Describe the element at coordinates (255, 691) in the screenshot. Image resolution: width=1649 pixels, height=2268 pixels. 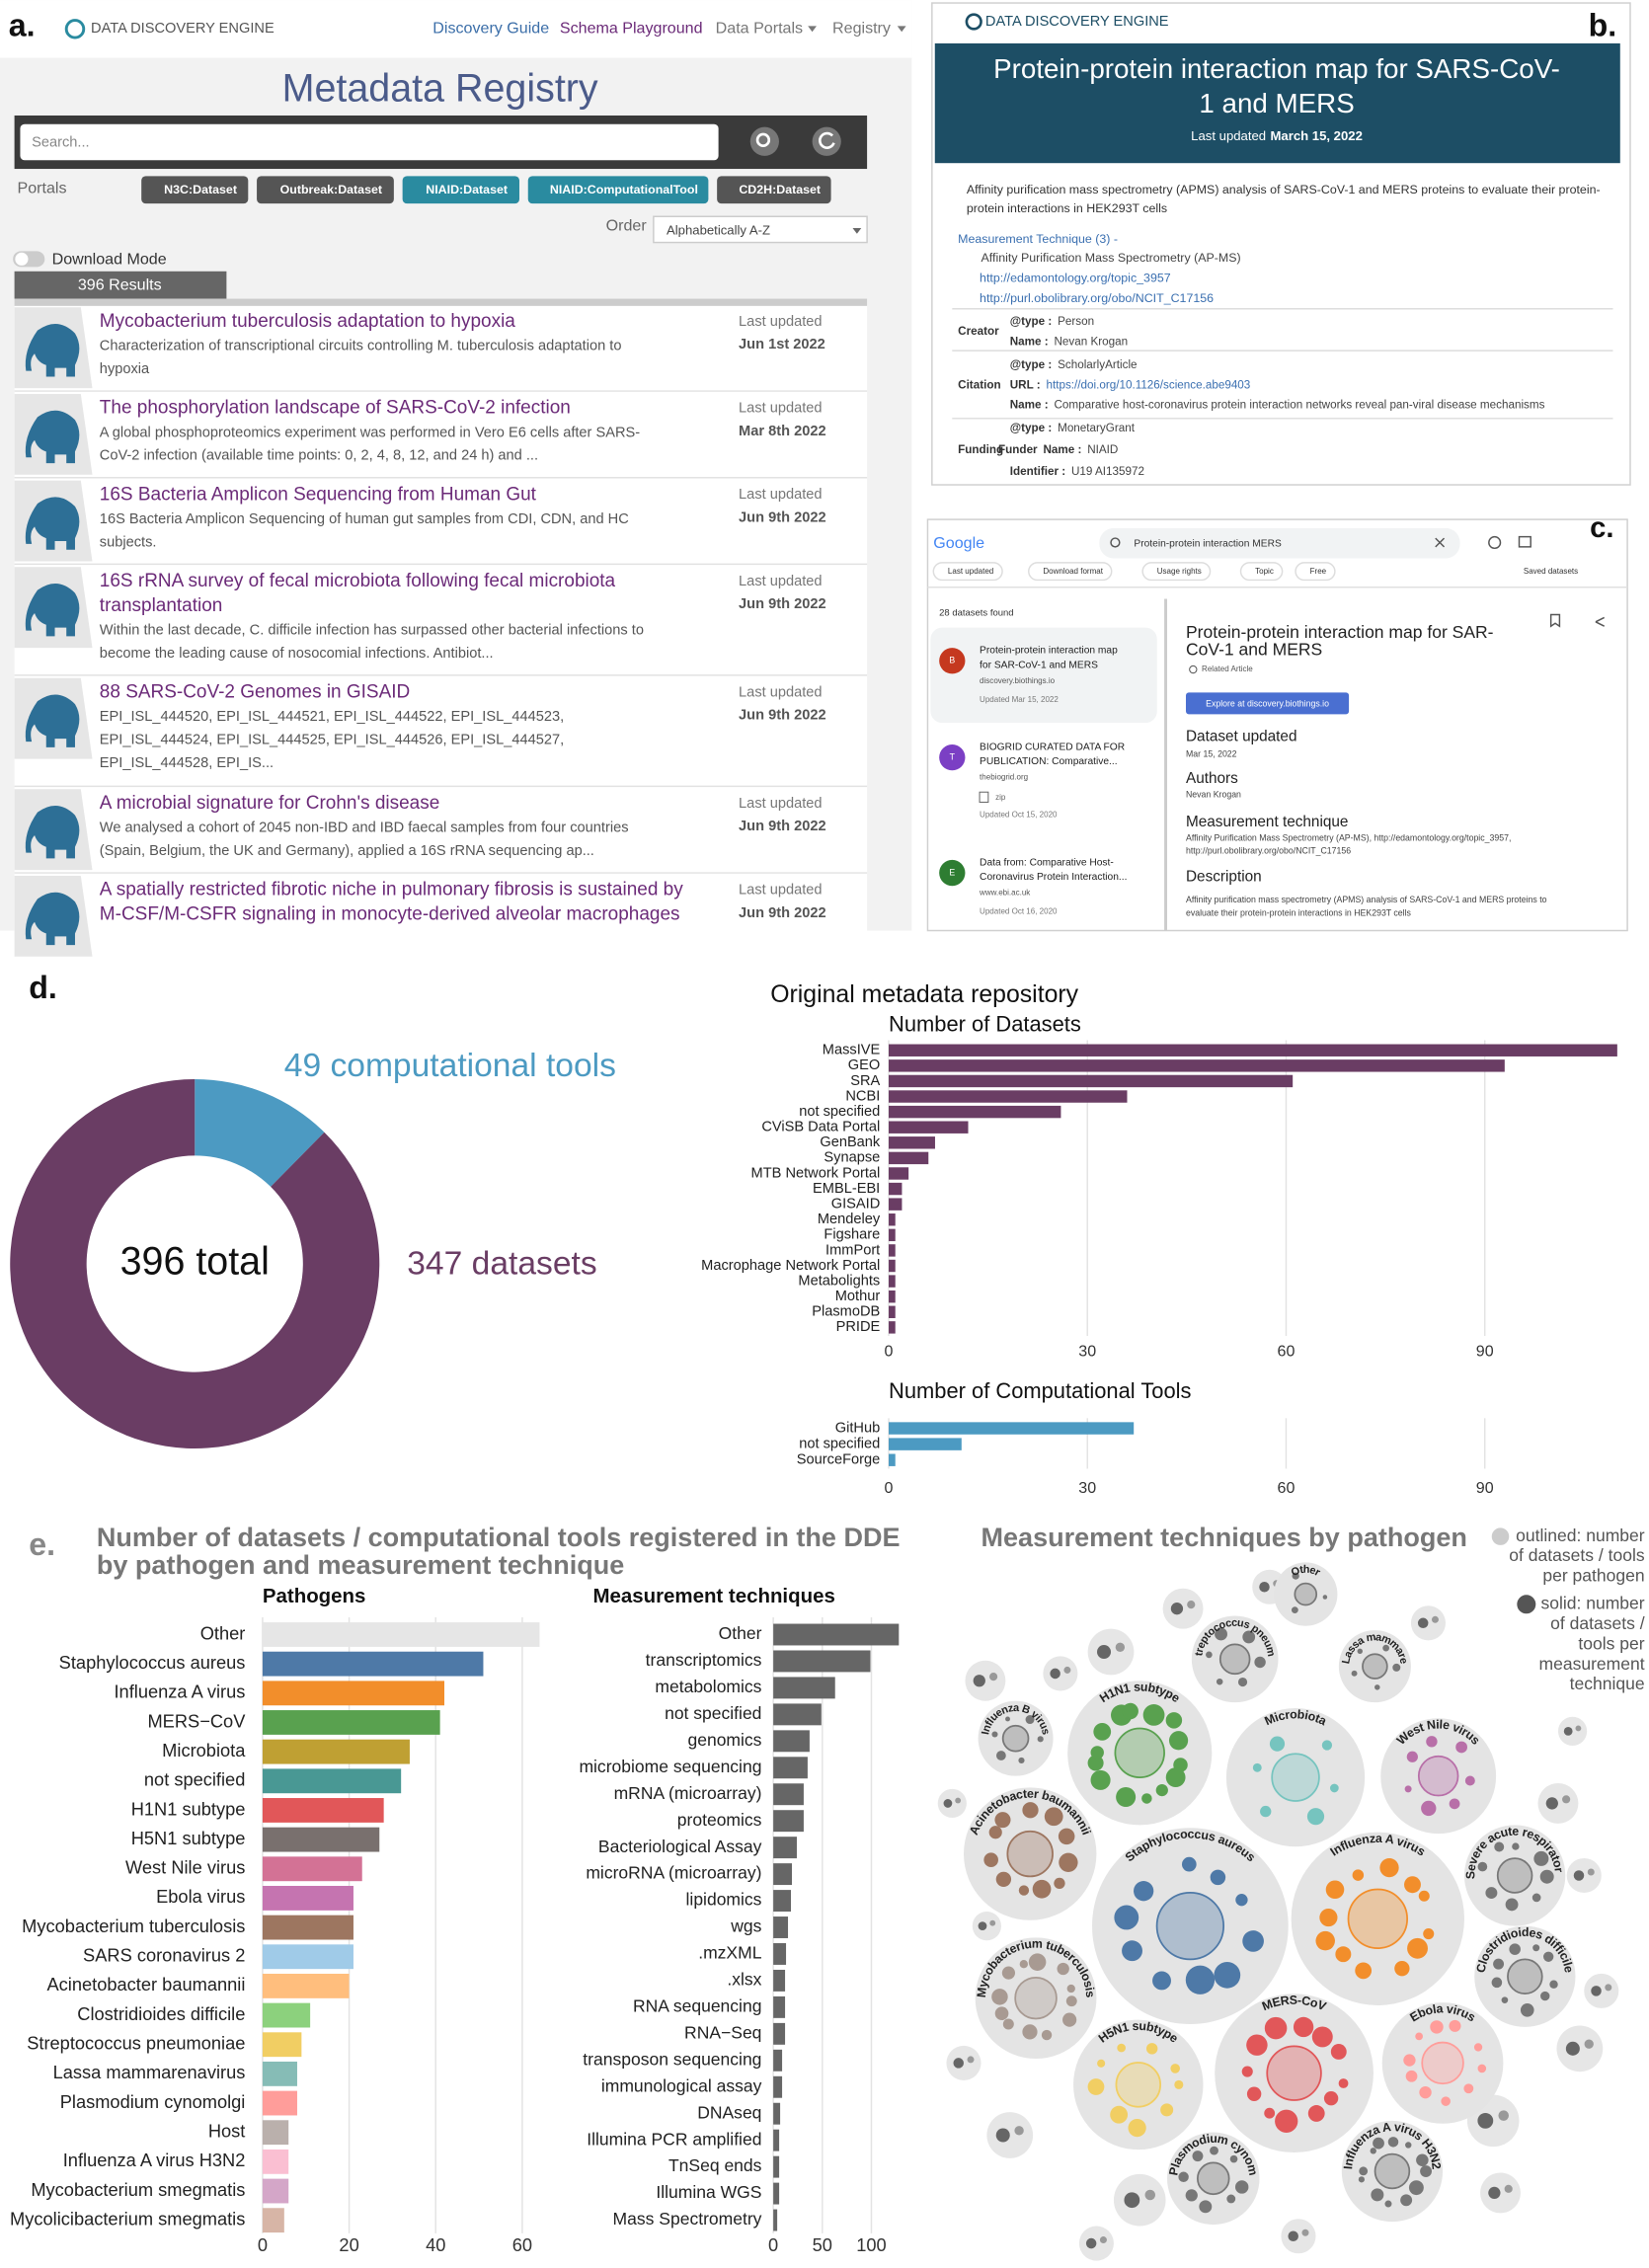
I see `result-title: 88 SARS-CoV-2 Genomes in GISAID` at that location.